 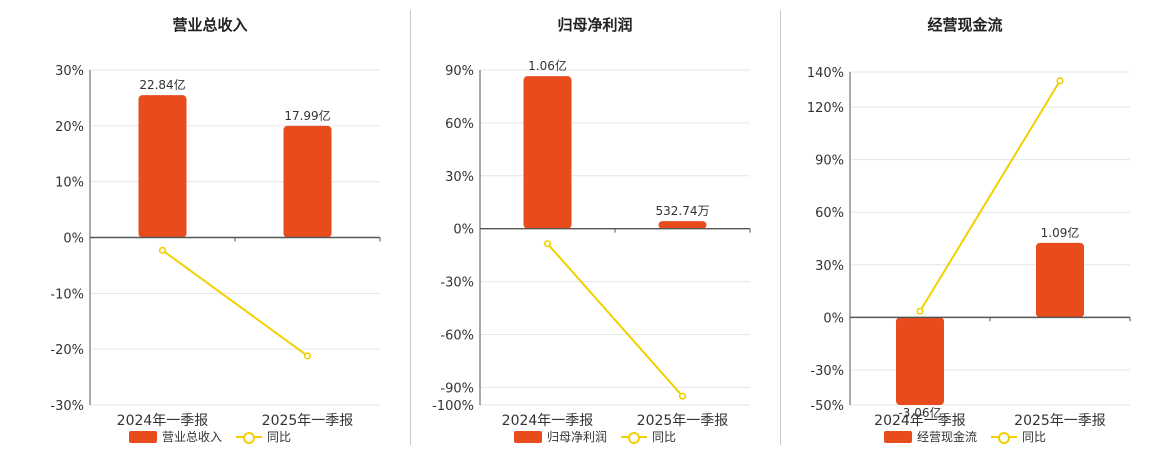 What do you see at coordinates (547, 65) in the screenshot?
I see `bar-value-label: 1.06亿` at bounding box center [547, 65].